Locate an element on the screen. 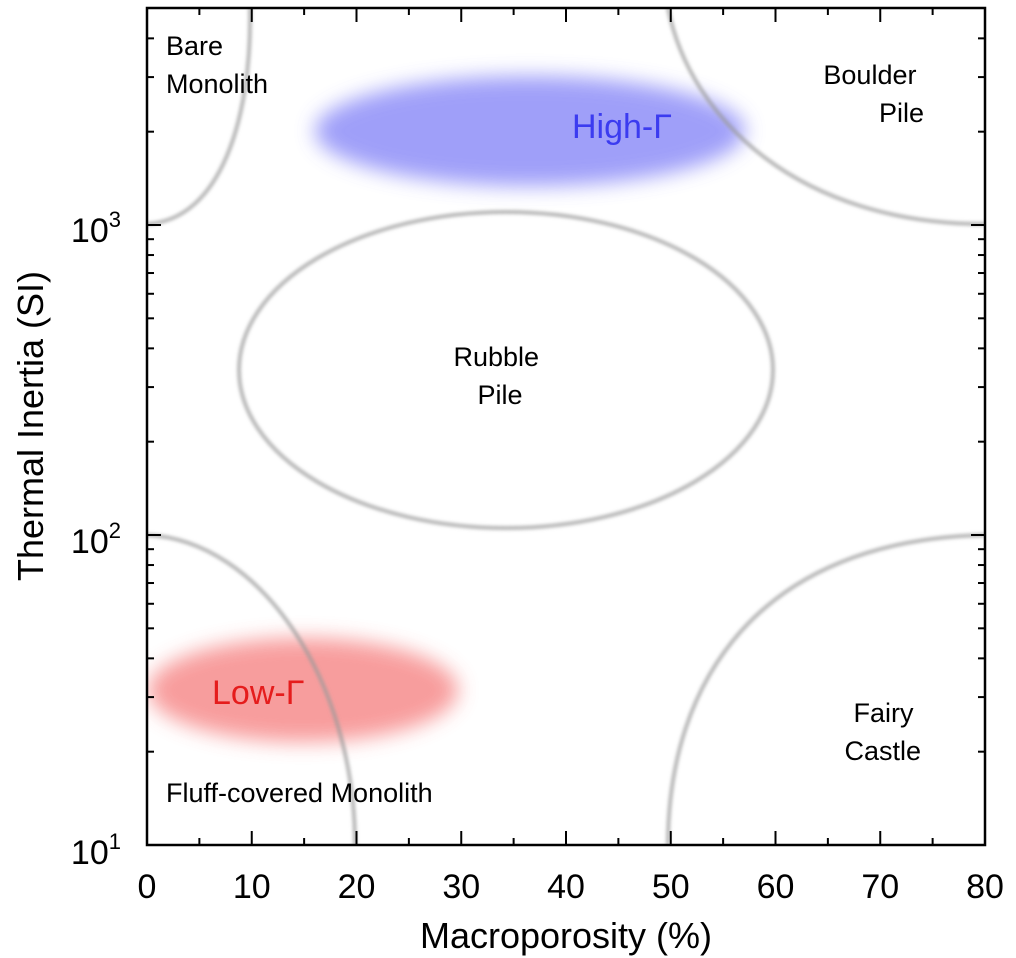 The width and height of the screenshot is (1016, 958). x-tick-label: 0 is located at coordinates (147, 887).